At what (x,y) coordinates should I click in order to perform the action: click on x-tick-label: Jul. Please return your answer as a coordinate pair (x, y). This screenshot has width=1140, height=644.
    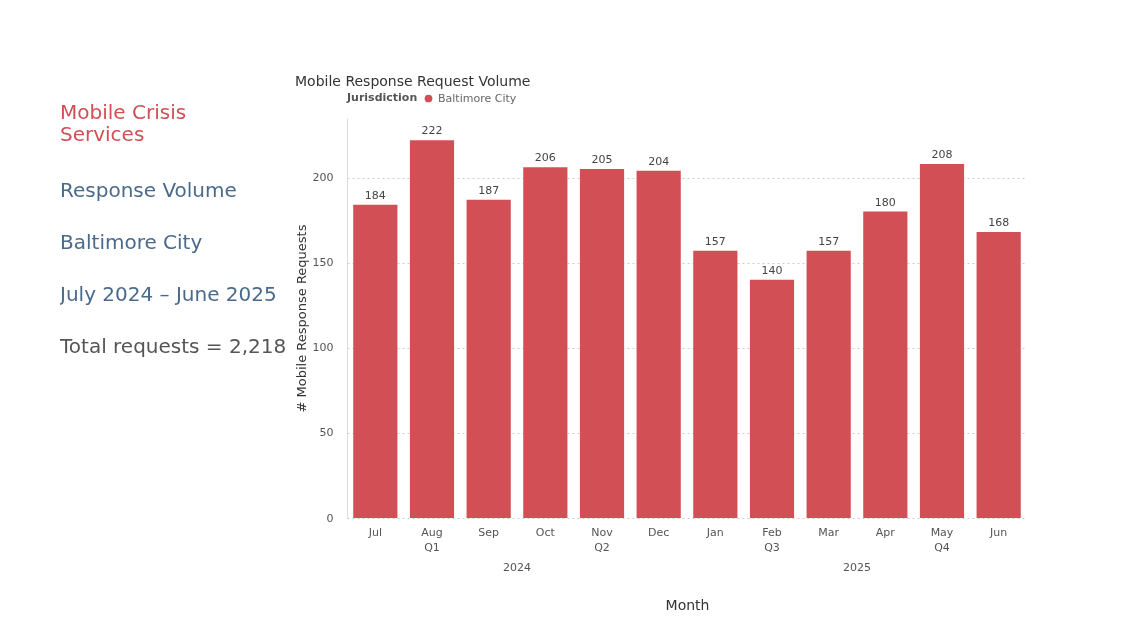
    Looking at the image, I should click on (374, 532).